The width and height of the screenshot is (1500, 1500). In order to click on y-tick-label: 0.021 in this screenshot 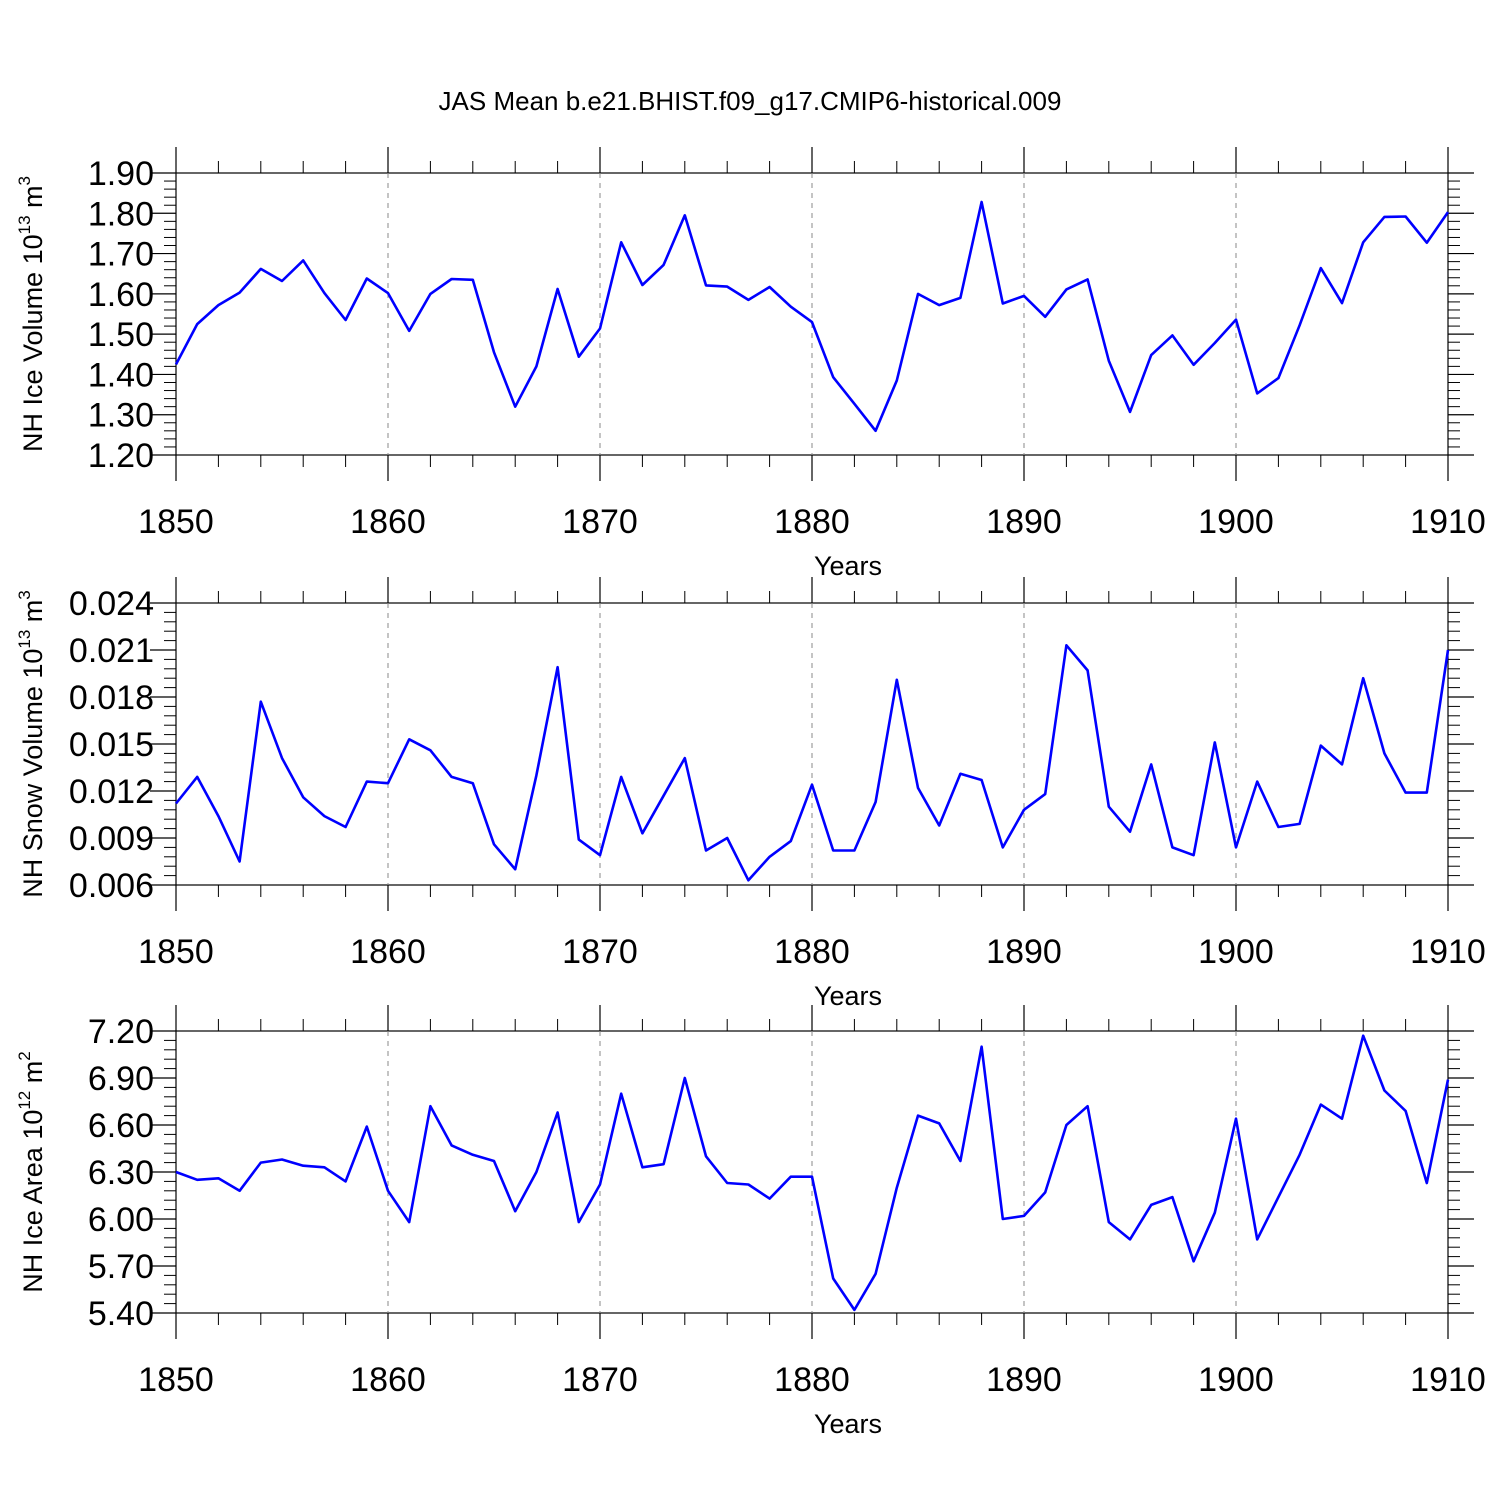, I will do `click(111, 651)`.